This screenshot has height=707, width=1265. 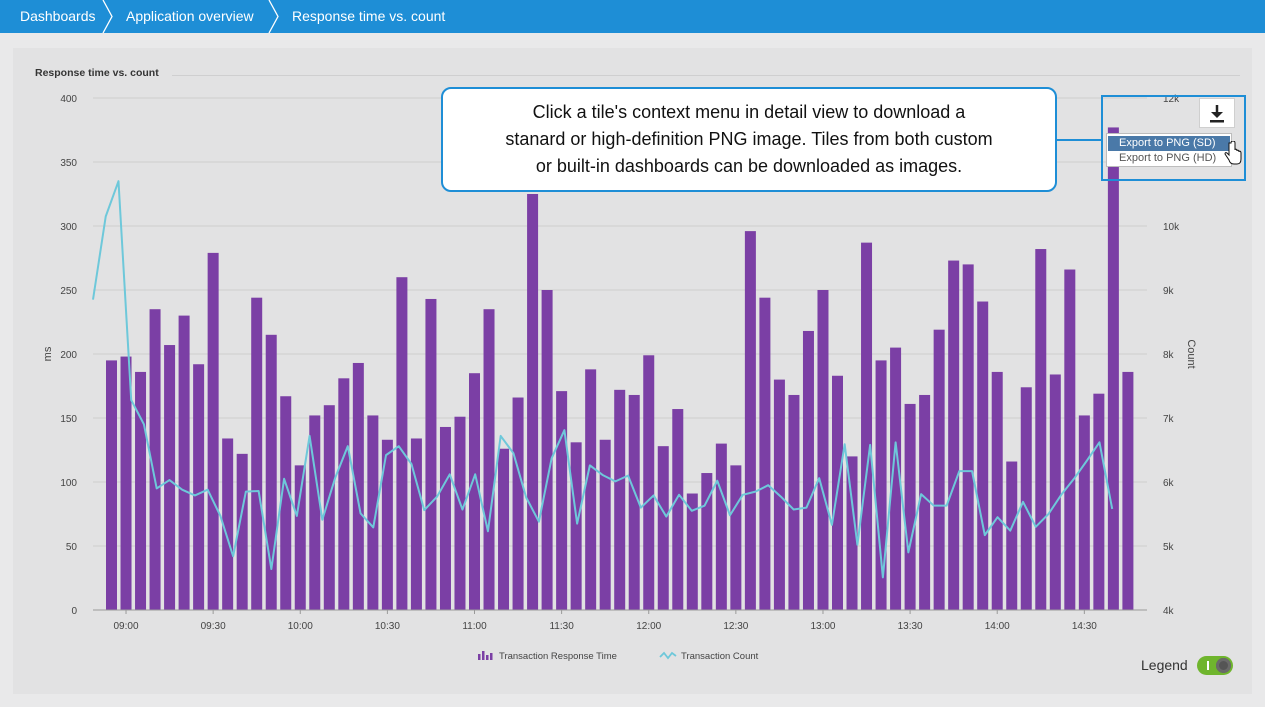 I want to click on y2-tick-label: 5k, so click(x=1169, y=547).